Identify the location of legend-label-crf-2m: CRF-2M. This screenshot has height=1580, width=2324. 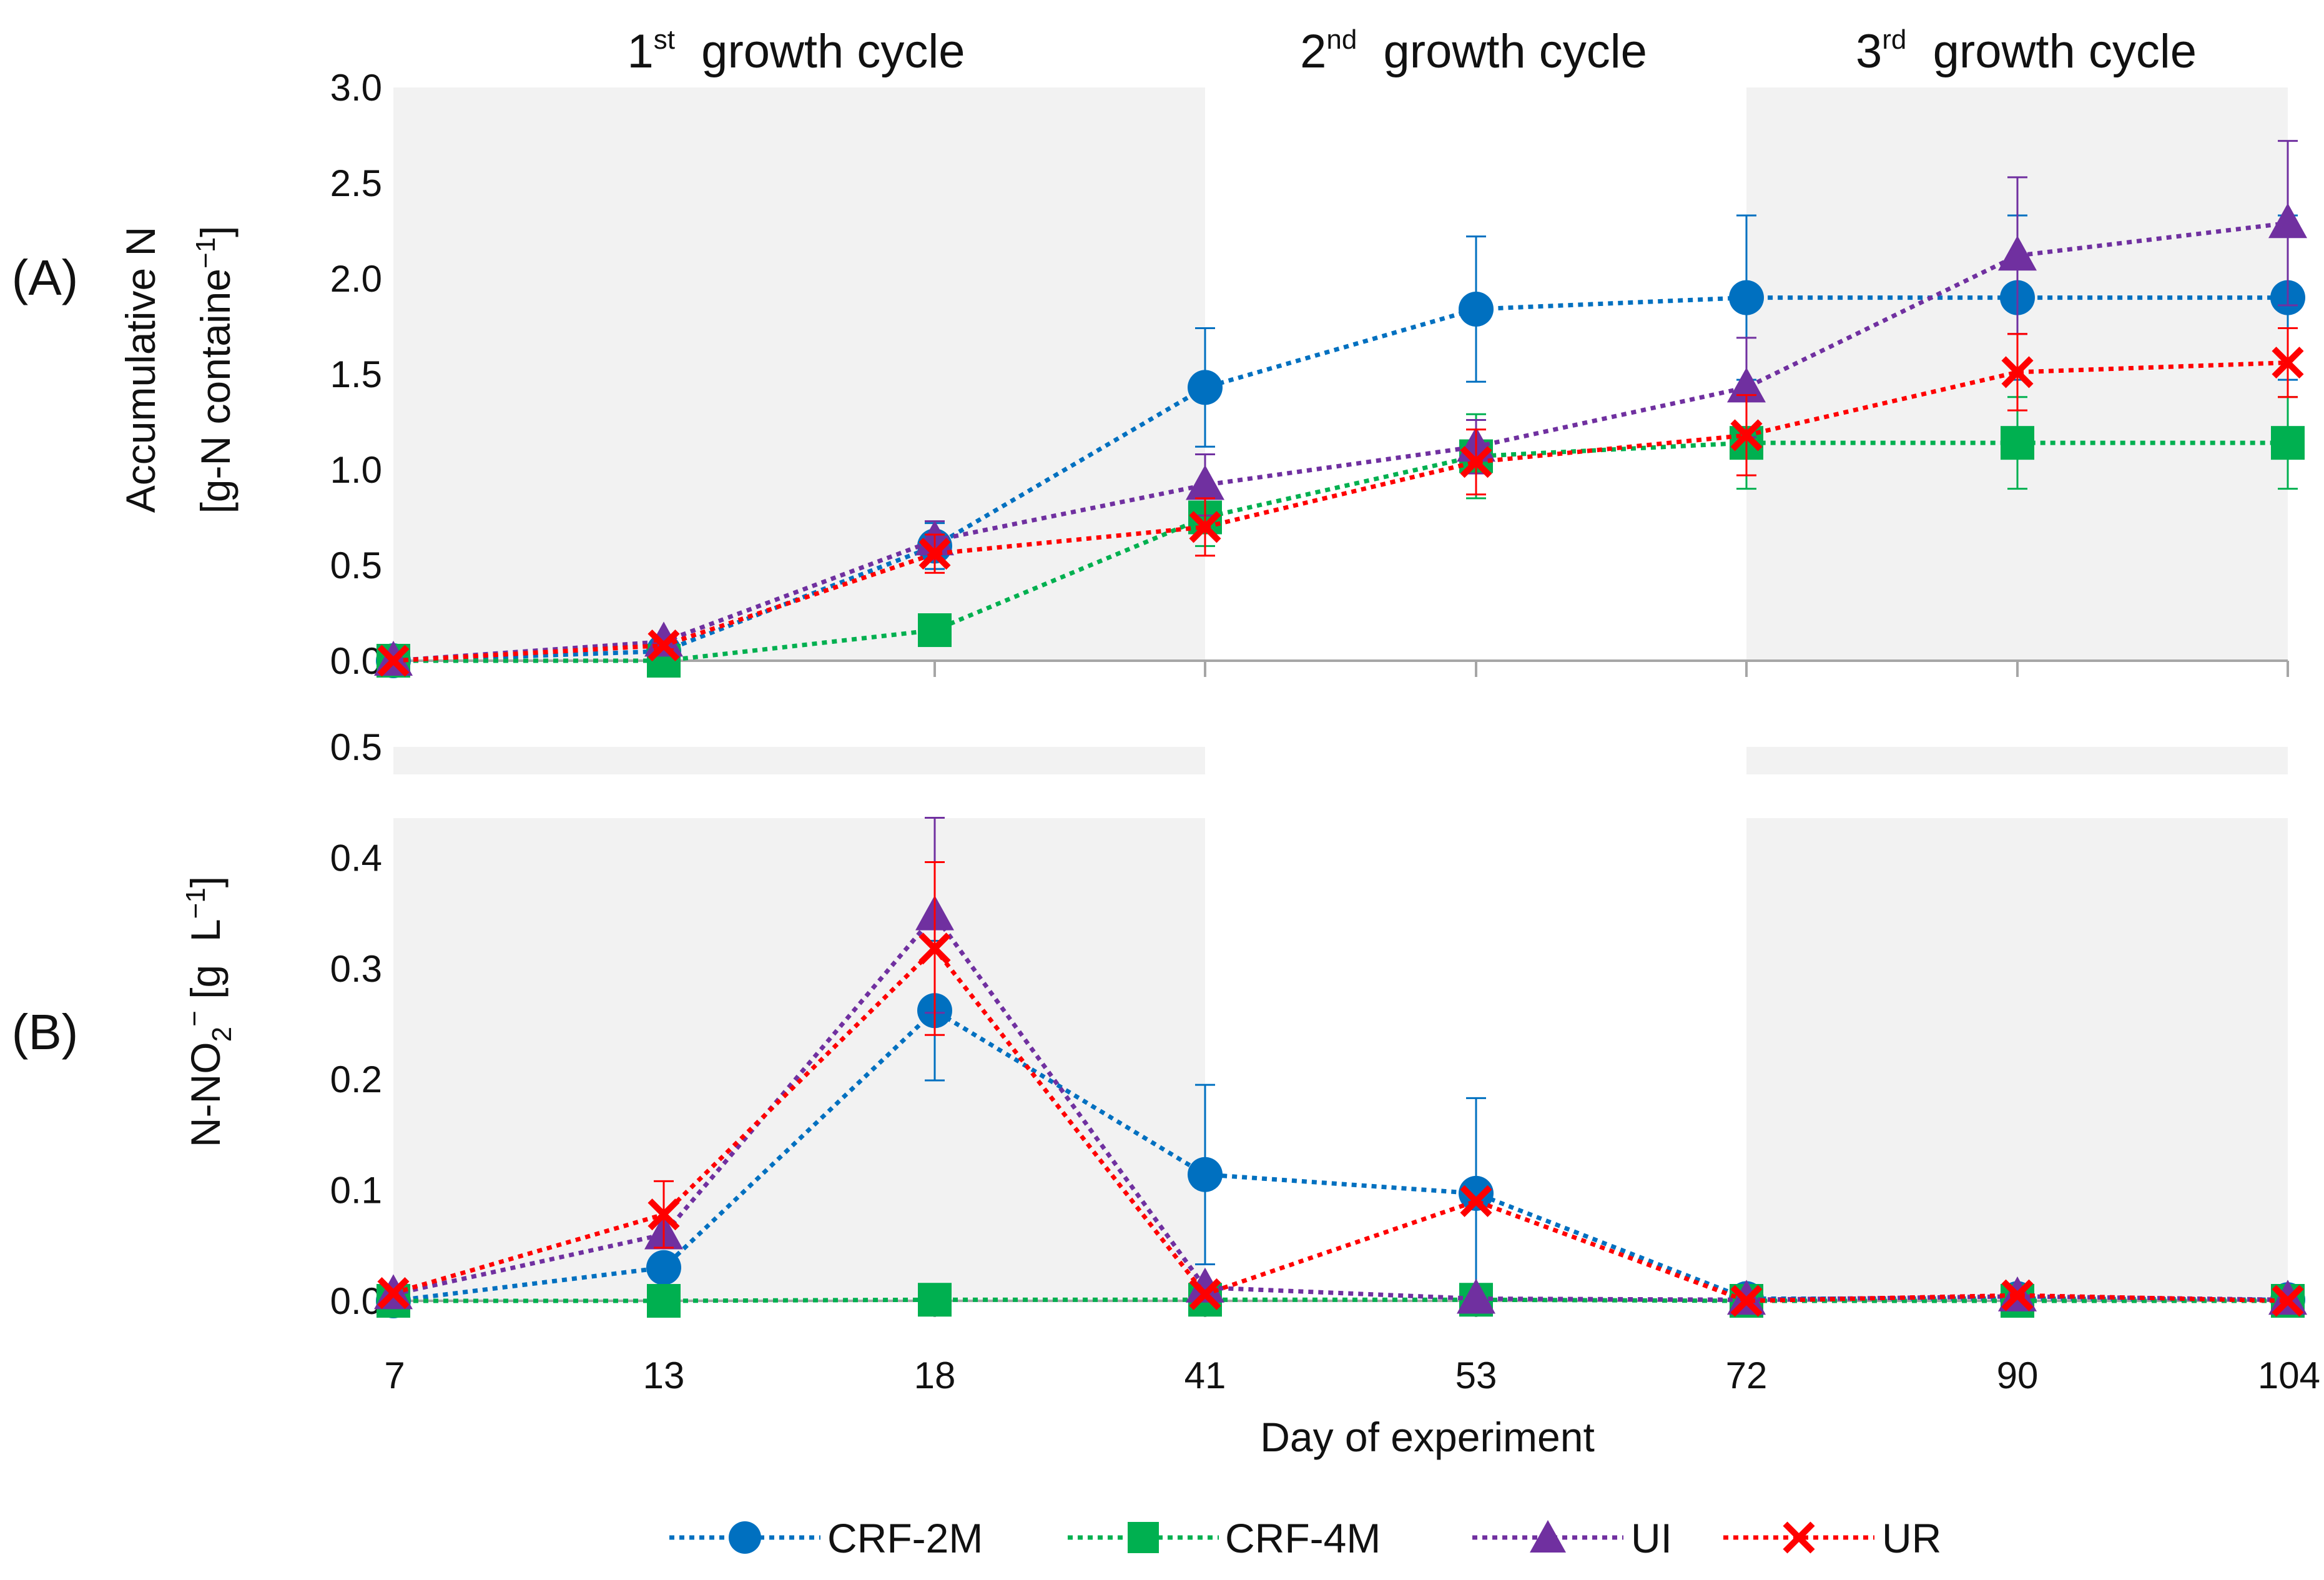
(905, 1538).